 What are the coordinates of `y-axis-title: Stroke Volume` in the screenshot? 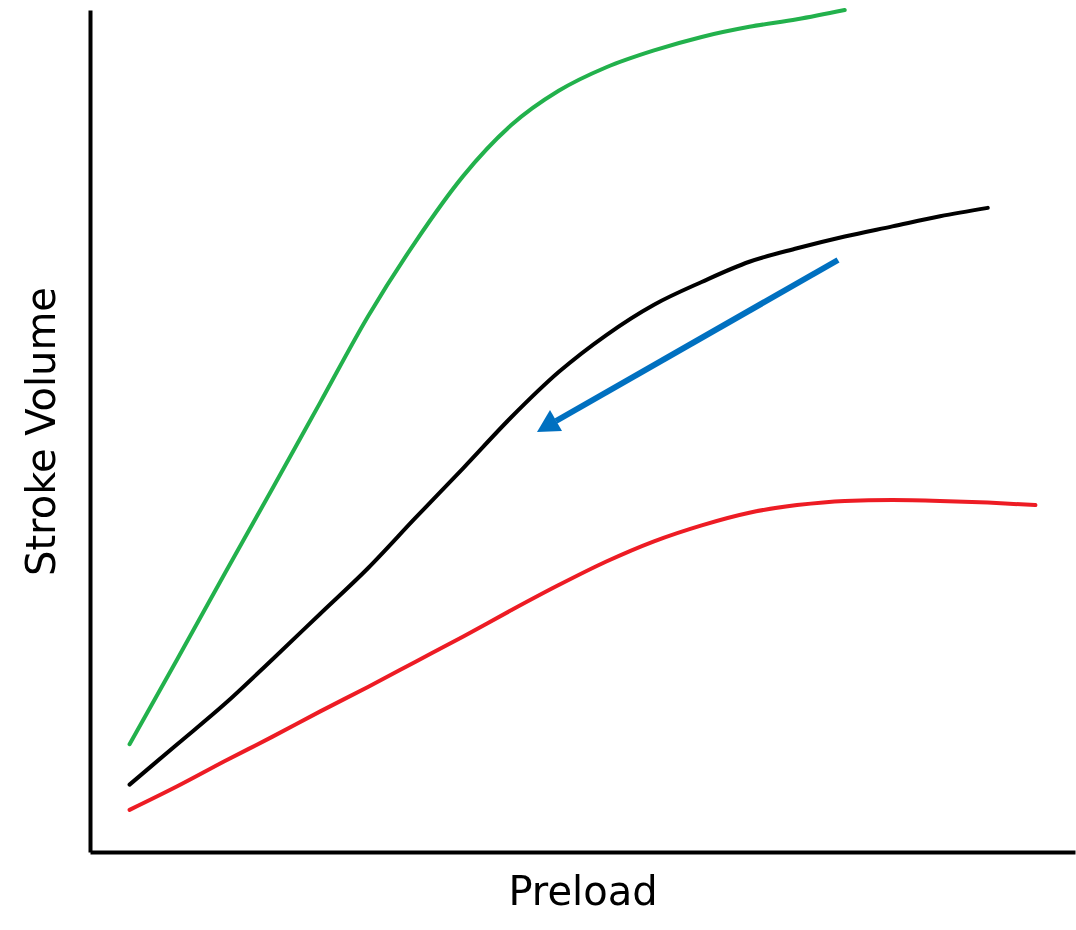 It's located at (40, 431).